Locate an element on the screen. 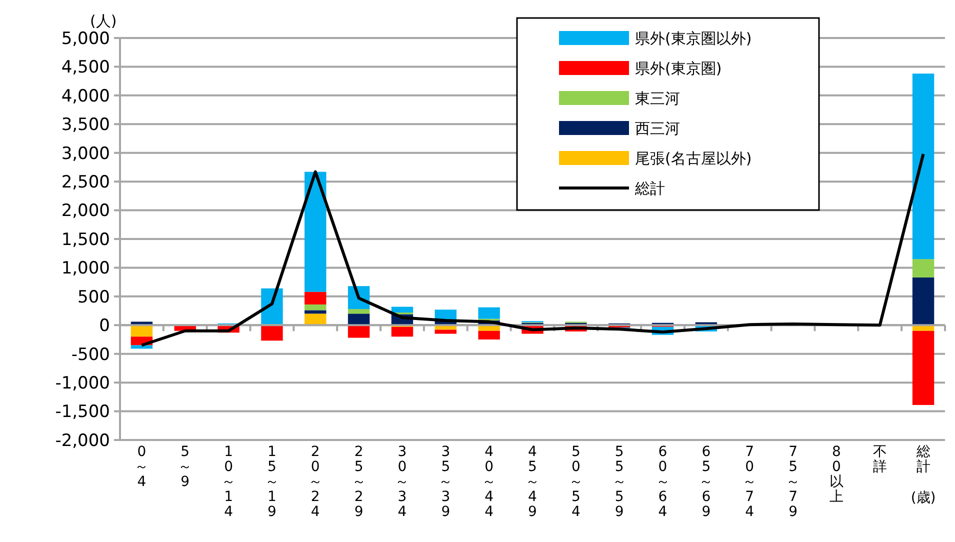  x-tick-label: 5～9 is located at coordinates (185, 467).